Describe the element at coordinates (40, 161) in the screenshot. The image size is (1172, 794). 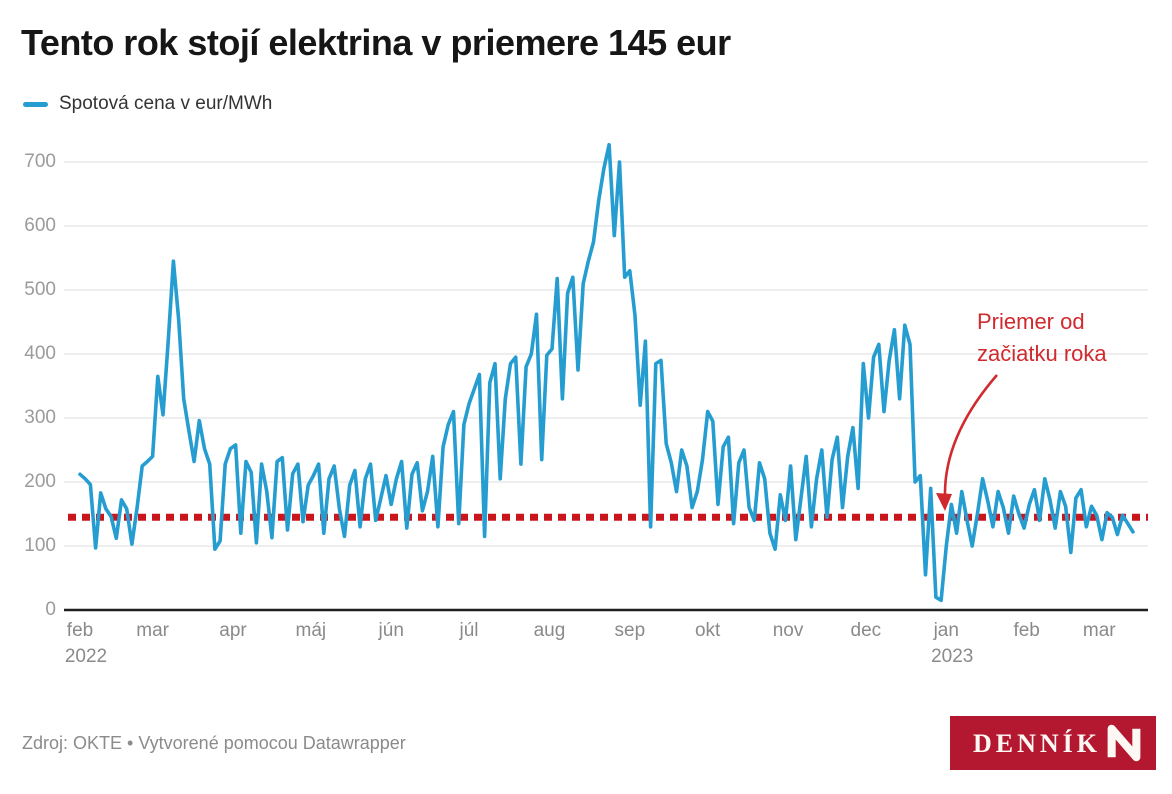
I see `y-tick-label: 700` at that location.